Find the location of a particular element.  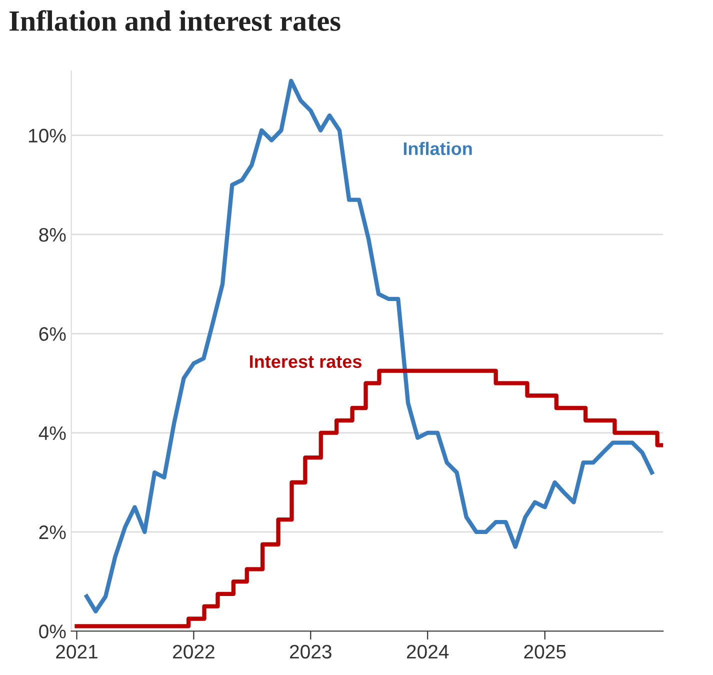

y-tick-label: 4% is located at coordinates (52, 433).